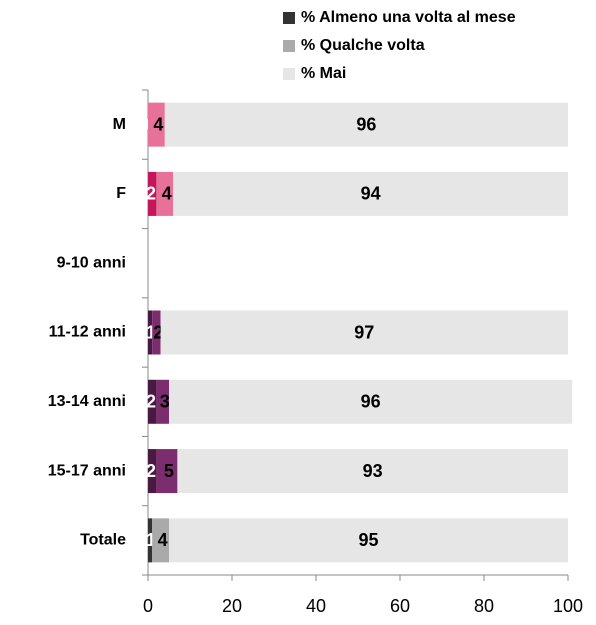 This screenshot has height=625, width=596. Describe the element at coordinates (568, 606) in the screenshot. I see `x-tick-label: 100` at that location.